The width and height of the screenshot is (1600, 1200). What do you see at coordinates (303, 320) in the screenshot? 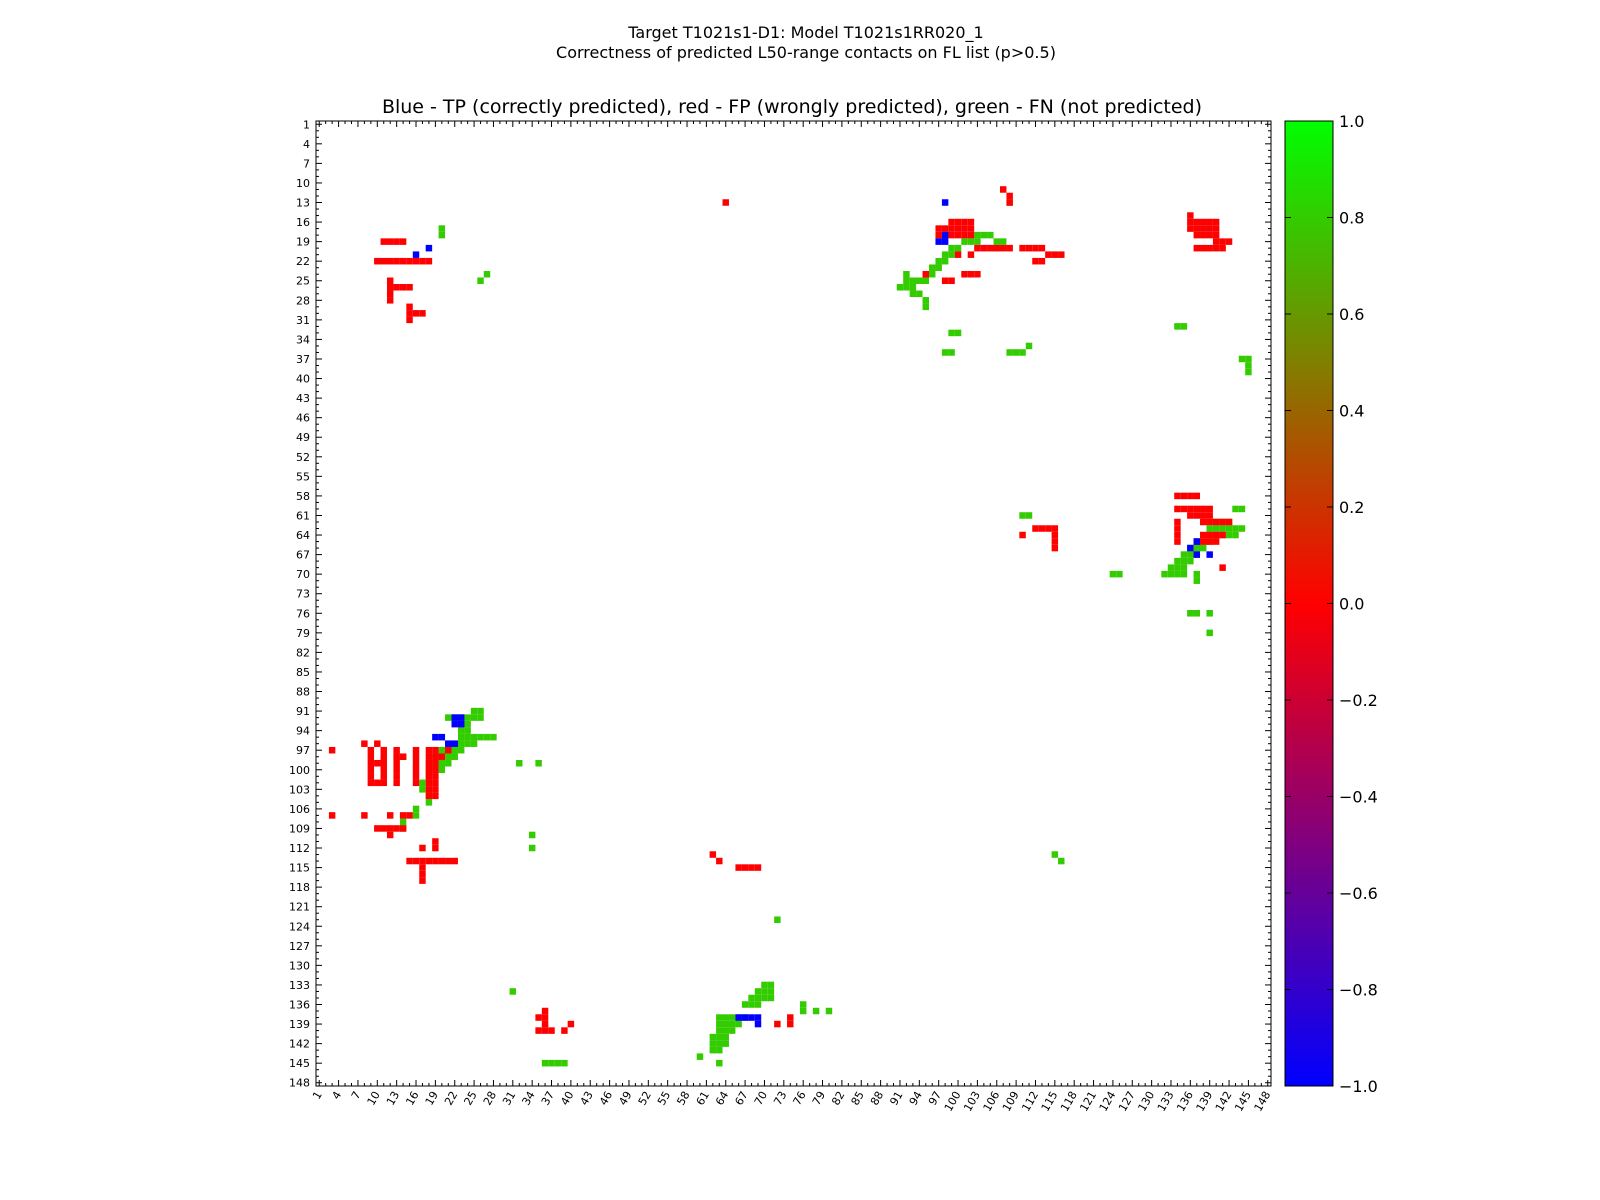
I see `y-tick-label: 31` at bounding box center [303, 320].